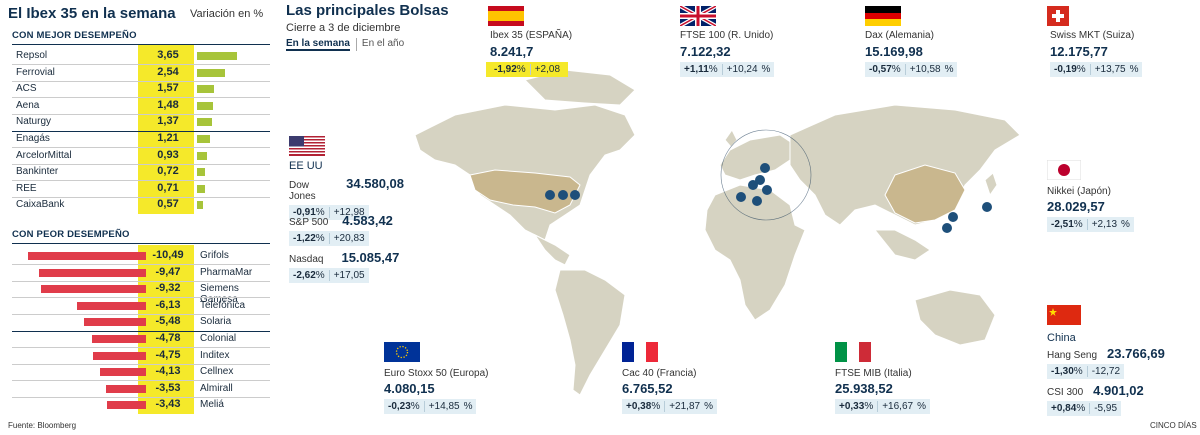 The height and width of the screenshot is (435, 1200). I want to click on market-name: Nasdaq, so click(306, 259).